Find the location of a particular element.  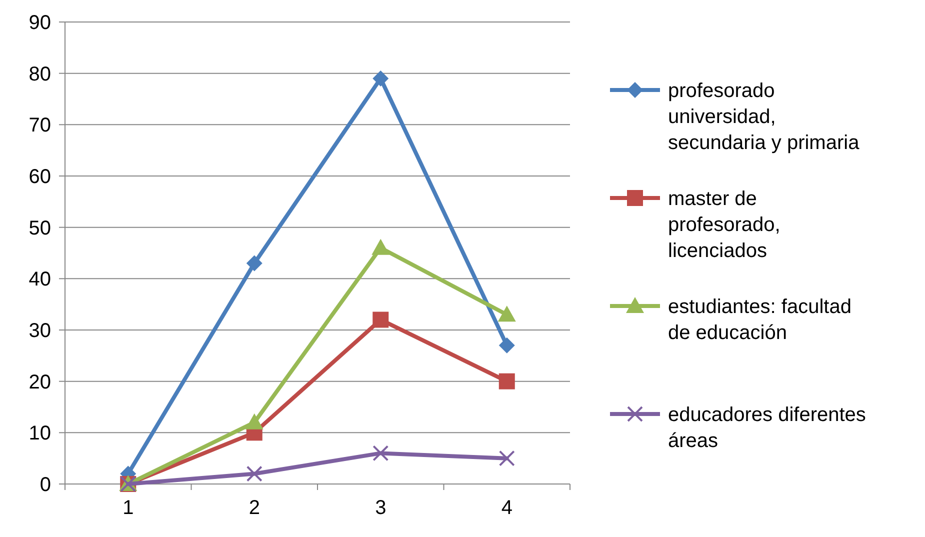

legend-label: educadores diferentes áreas is located at coordinates (767, 428).